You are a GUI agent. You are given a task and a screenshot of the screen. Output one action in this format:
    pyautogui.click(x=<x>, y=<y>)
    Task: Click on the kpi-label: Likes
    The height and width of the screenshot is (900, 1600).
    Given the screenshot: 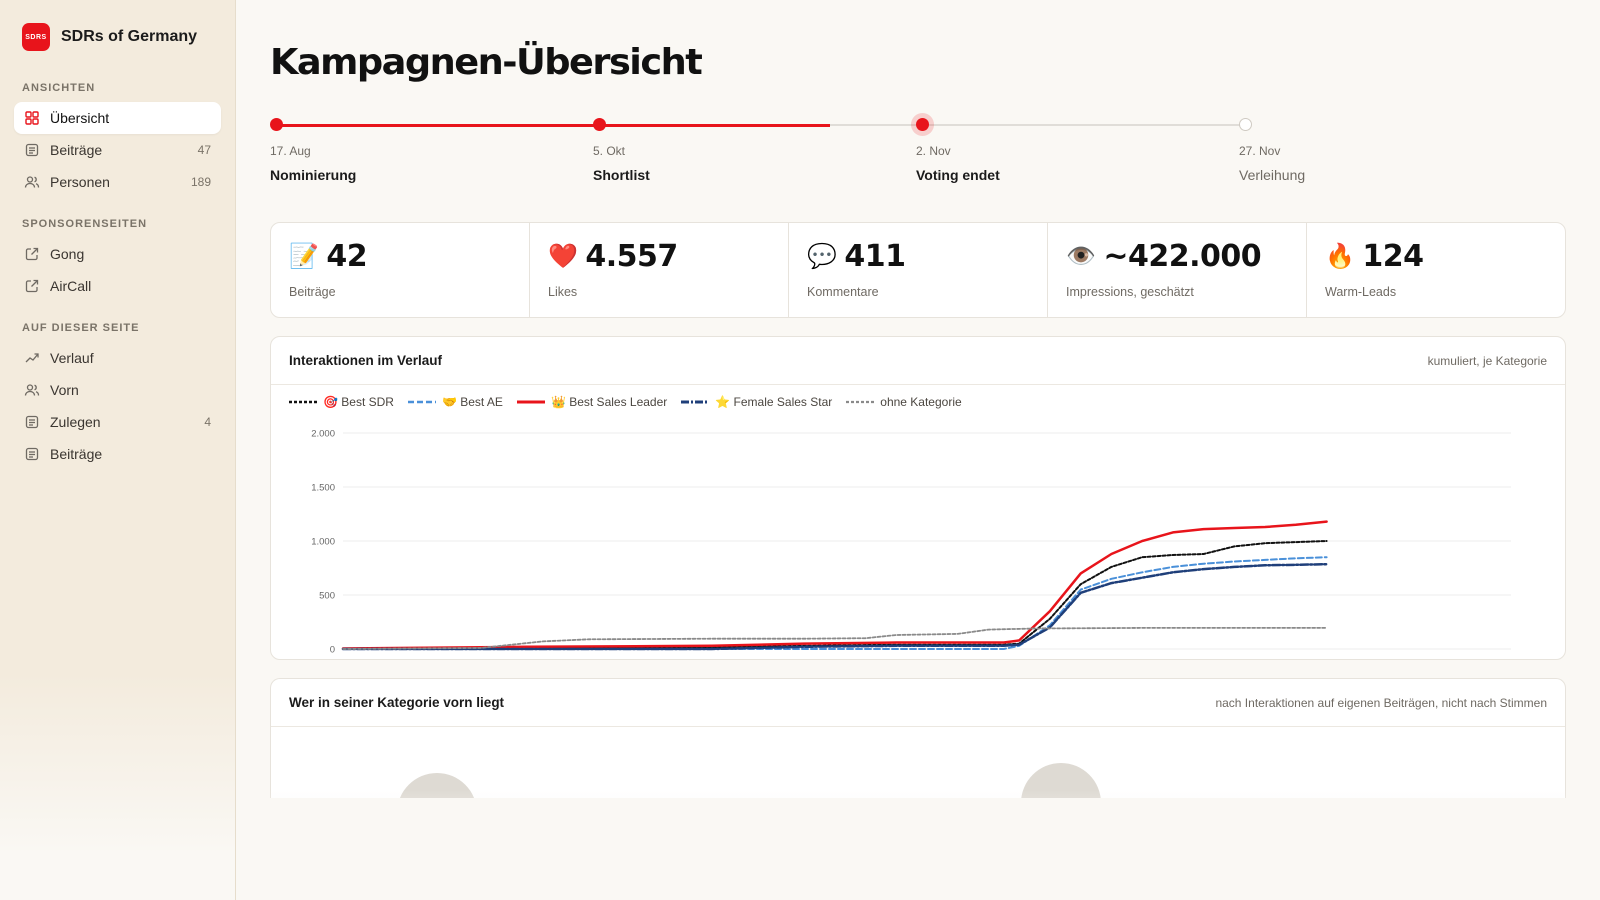 What is the action you would take?
    pyautogui.click(x=563, y=292)
    